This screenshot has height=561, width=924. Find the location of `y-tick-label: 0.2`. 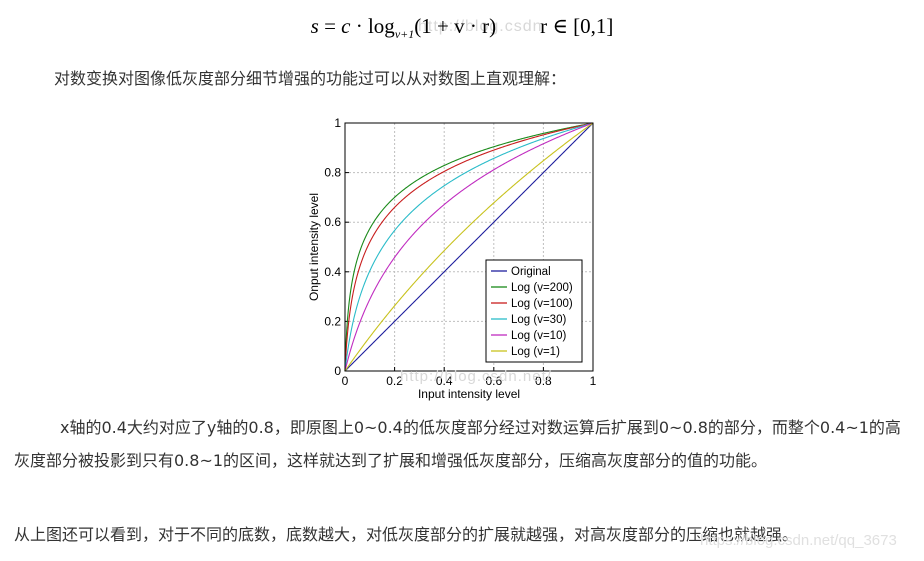

y-tick-label: 0.2 is located at coordinates (332, 321).